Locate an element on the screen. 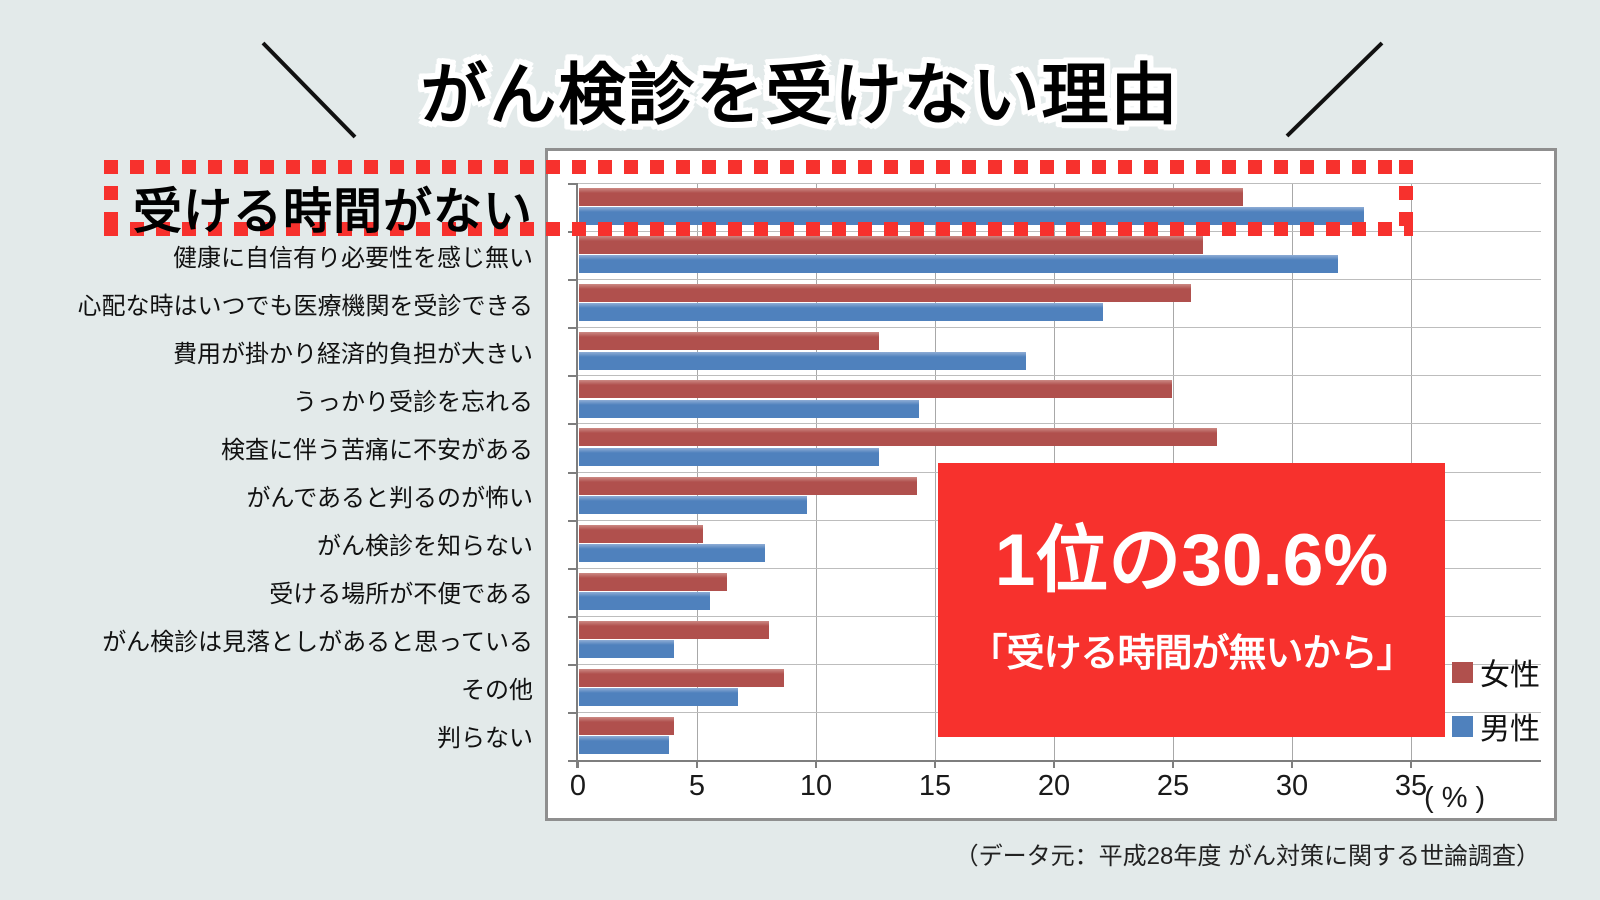 The image size is (1600, 900). legend-label-male: 男性 is located at coordinates (1510, 729).